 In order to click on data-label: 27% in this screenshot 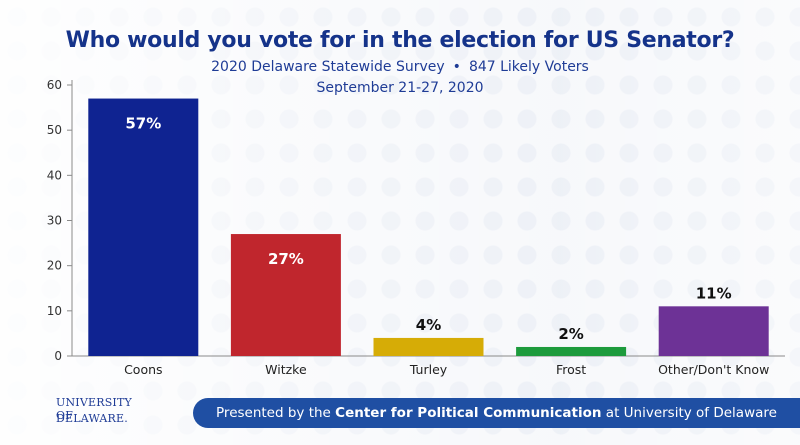, I will do `click(286, 259)`.